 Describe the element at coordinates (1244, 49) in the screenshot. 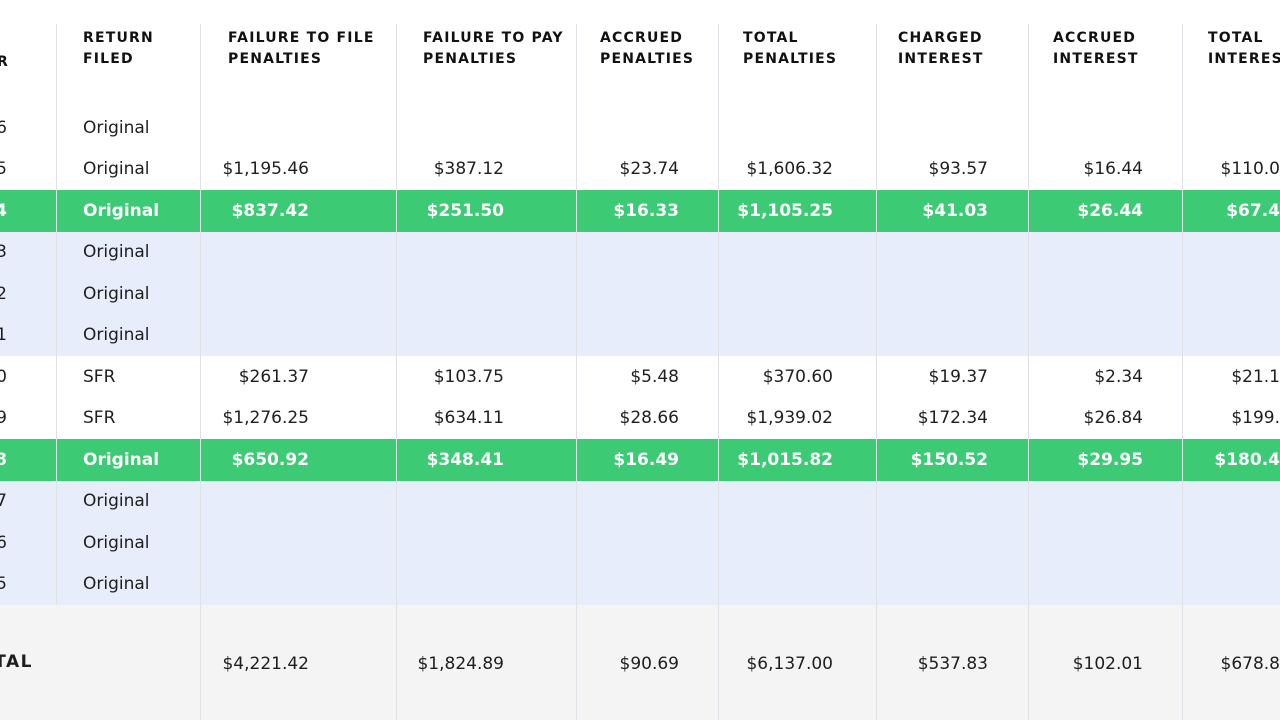

I see `column-header: TOTAL INTERES` at that location.